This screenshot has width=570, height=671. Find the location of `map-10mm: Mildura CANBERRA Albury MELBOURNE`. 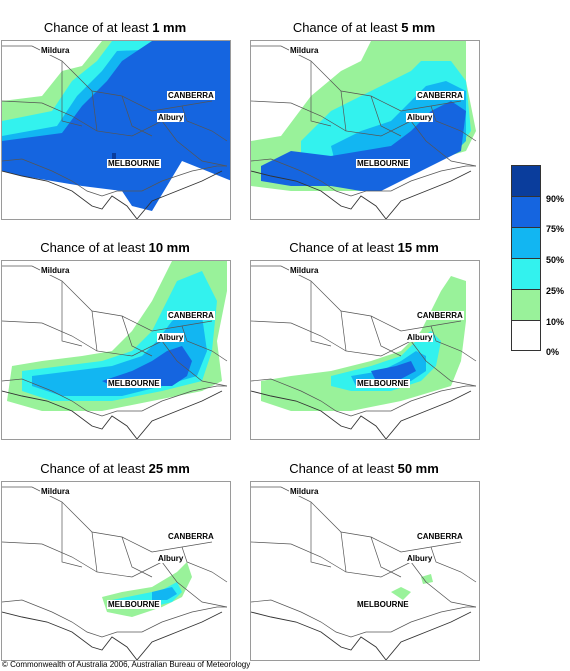

map-10mm: Mildura CANBERRA Albury MELBOURNE is located at coordinates (116, 350).